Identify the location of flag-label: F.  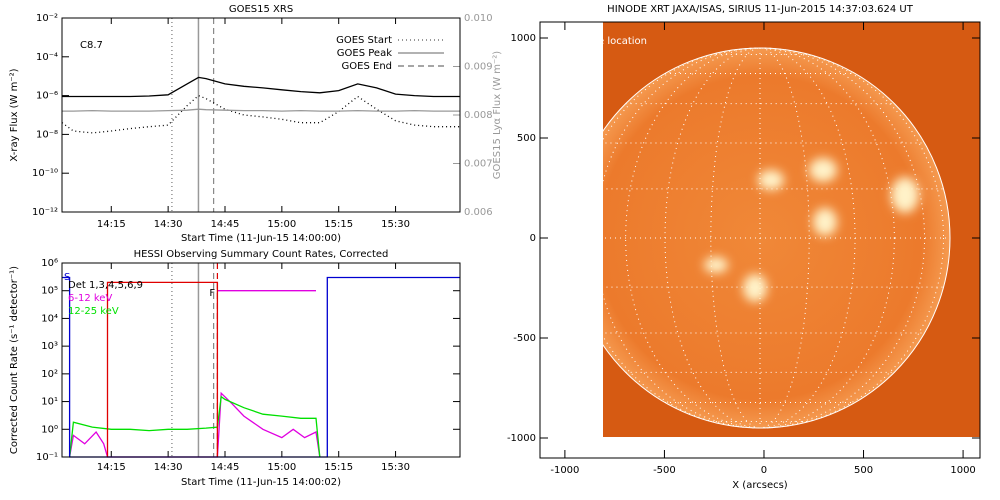
(212, 293).